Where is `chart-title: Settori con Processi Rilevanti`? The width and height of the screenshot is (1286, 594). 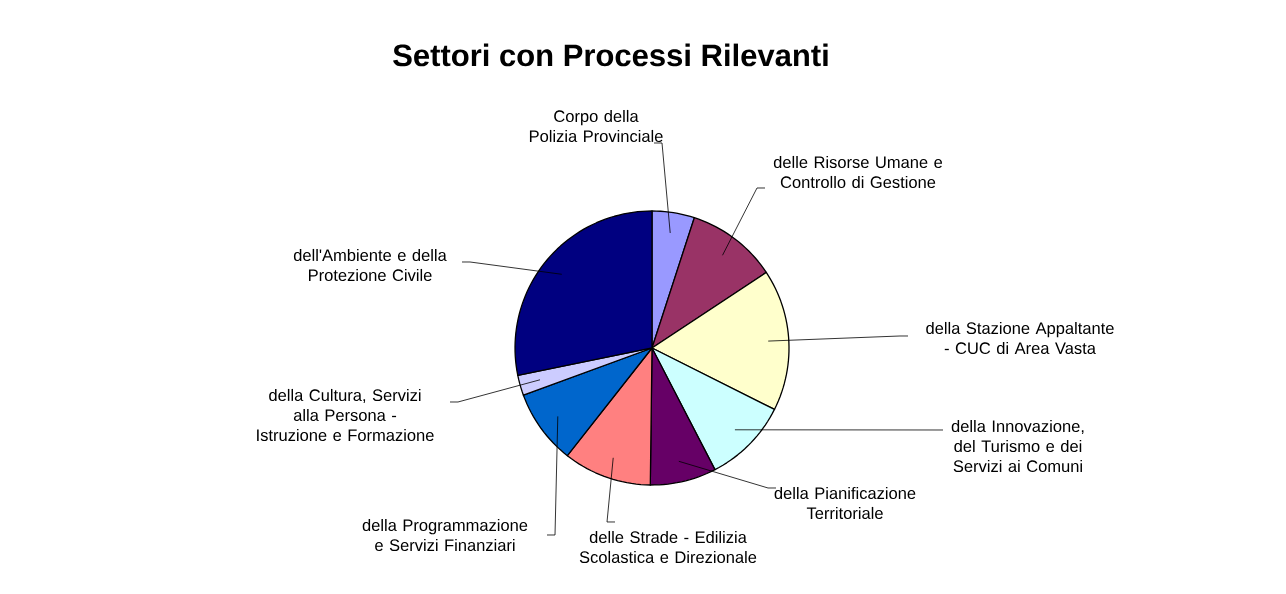
chart-title: Settori con Processi Rilevanti is located at coordinates (610, 55).